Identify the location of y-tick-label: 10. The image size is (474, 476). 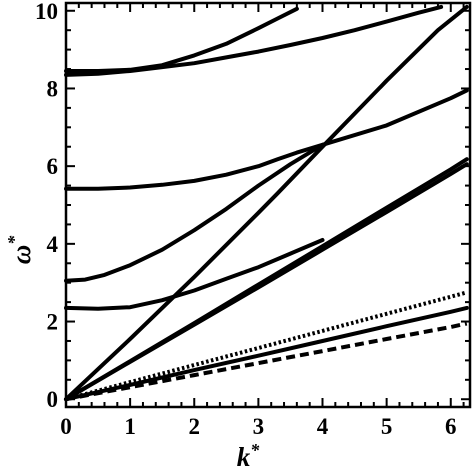
(46, 12).